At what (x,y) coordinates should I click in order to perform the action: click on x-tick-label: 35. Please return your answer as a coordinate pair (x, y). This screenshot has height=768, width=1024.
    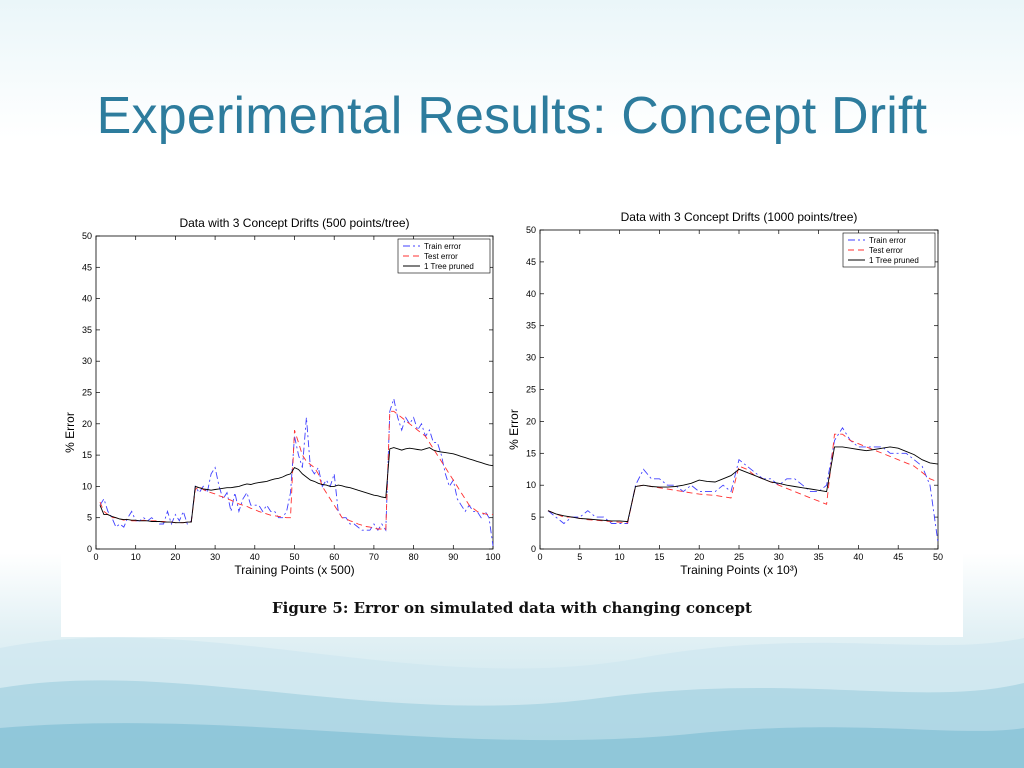
    Looking at the image, I should click on (819, 557).